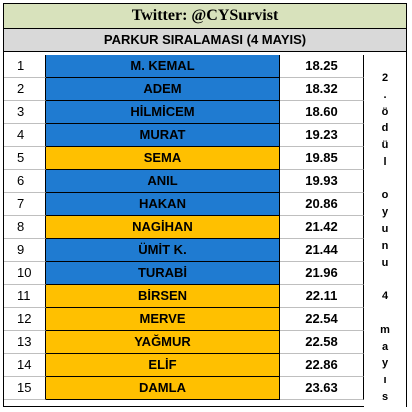 The height and width of the screenshot is (412, 412). Describe the element at coordinates (25, 388) in the screenshot. I see `rank-cell: 15` at that location.